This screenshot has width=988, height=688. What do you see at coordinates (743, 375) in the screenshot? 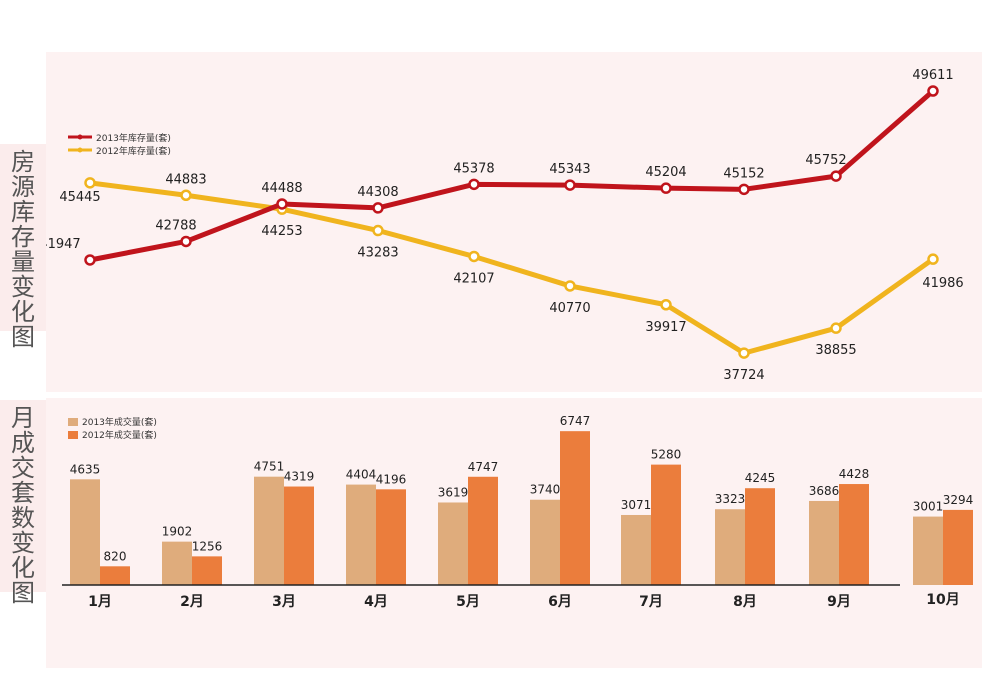
I see `value-label-inv2012-8: 37724` at bounding box center [743, 375].